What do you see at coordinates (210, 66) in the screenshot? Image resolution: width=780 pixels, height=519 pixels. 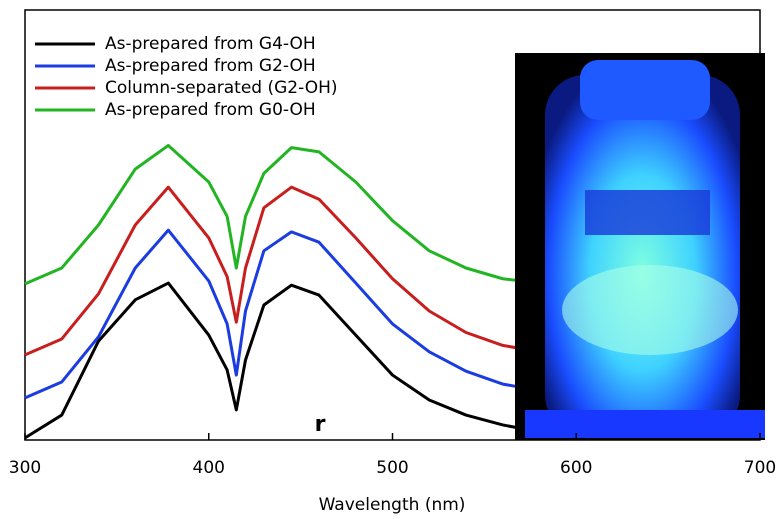 I see `legend-label: As-prepared from G2-OH` at bounding box center [210, 66].